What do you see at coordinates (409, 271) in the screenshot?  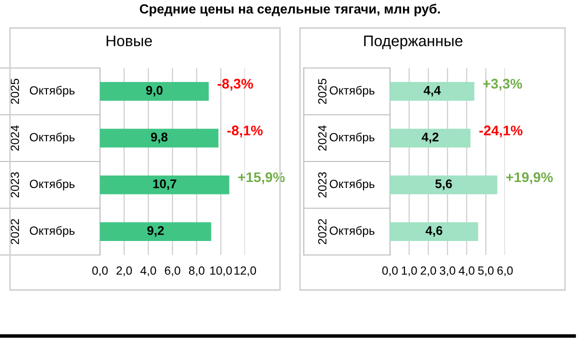 I see `x-tick-label: 1,0` at bounding box center [409, 271].